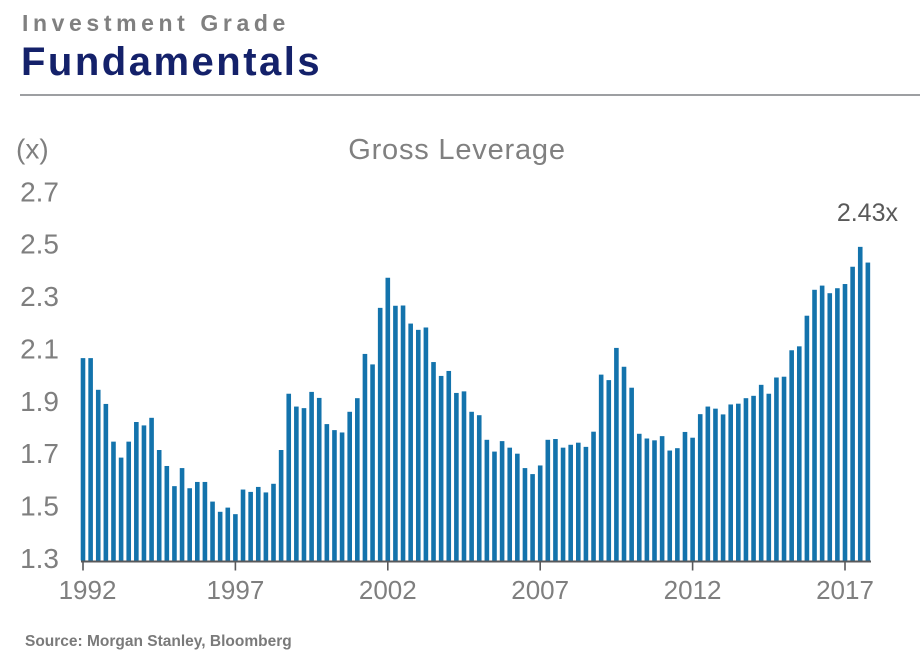 The width and height of the screenshot is (920, 664). What do you see at coordinates (39, 453) in the screenshot?
I see `svg-text: 1.7` at bounding box center [39, 453].